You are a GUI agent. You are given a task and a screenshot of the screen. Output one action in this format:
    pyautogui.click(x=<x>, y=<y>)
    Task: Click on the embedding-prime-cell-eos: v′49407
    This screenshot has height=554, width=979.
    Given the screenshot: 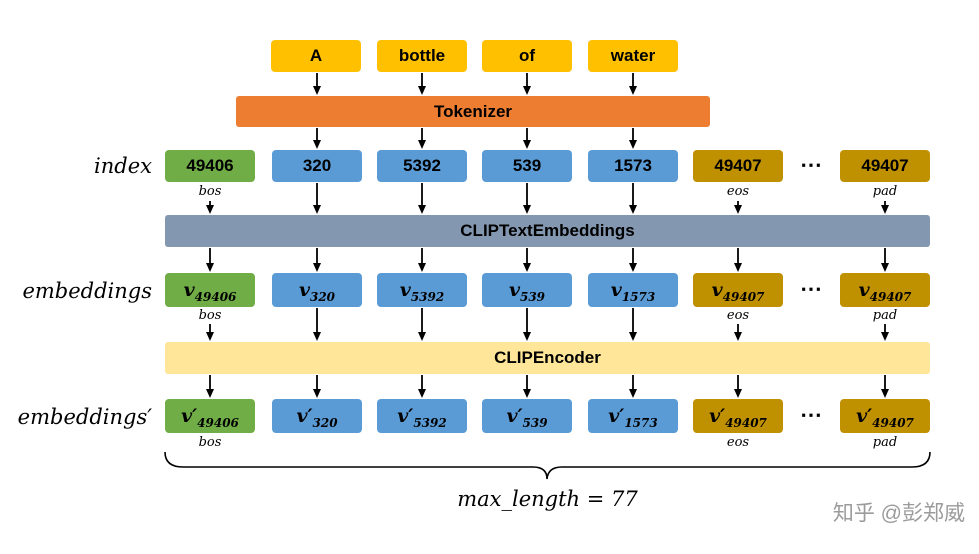 What is the action you would take?
    pyautogui.click(x=738, y=416)
    